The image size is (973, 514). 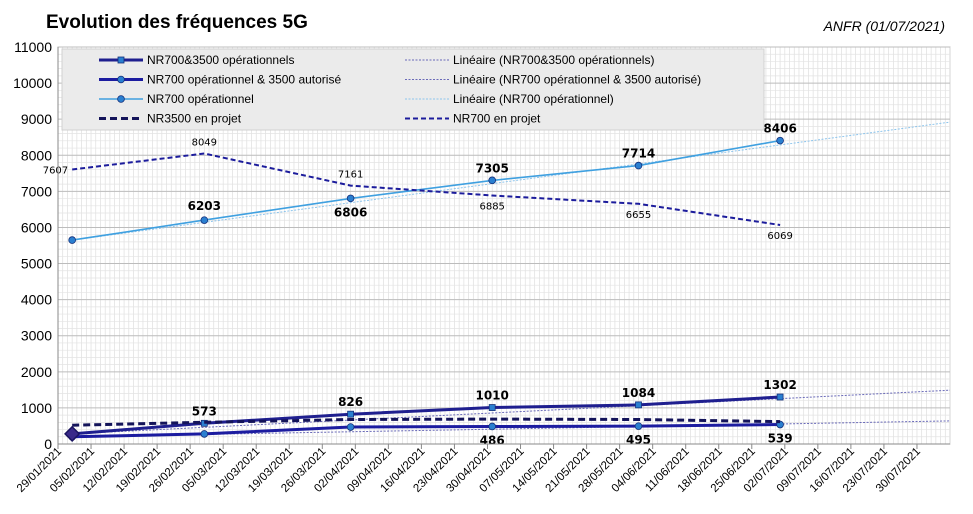 I want to click on y-tick-label: 9000, so click(x=36, y=119).